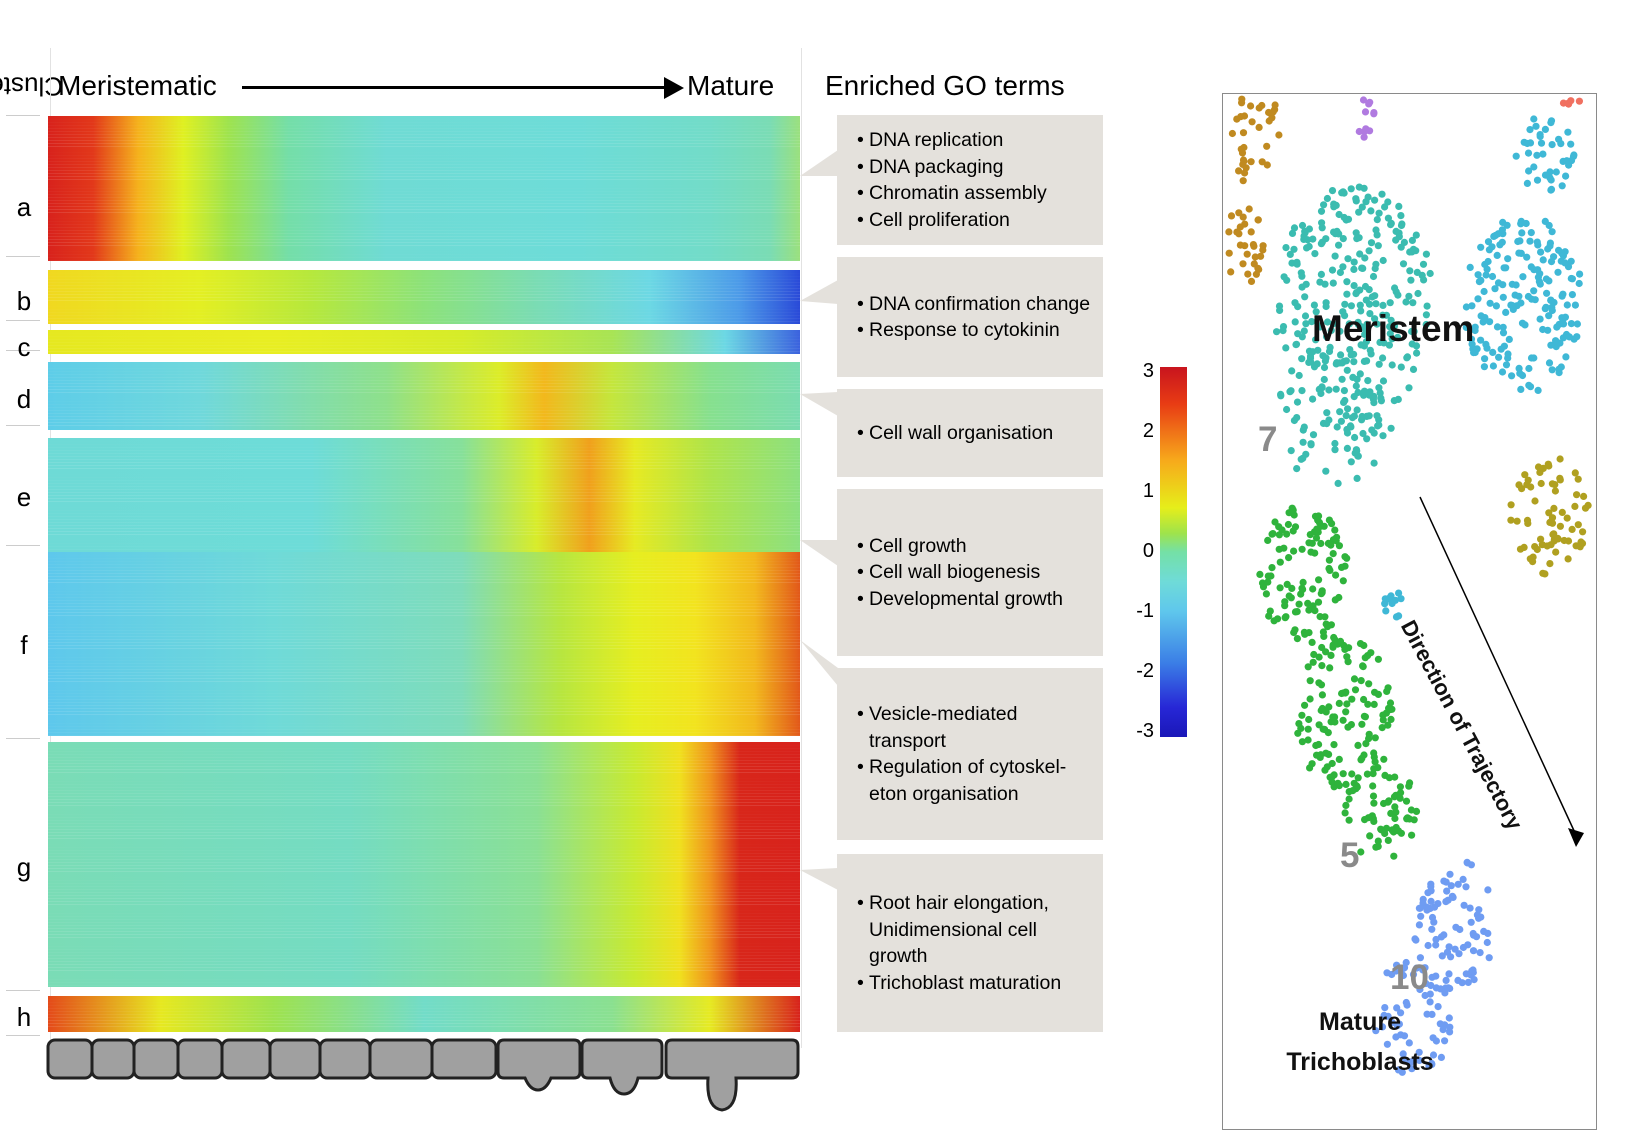  Describe the element at coordinates (977, 140) in the screenshot. I see `go-term: DNA replication` at that location.